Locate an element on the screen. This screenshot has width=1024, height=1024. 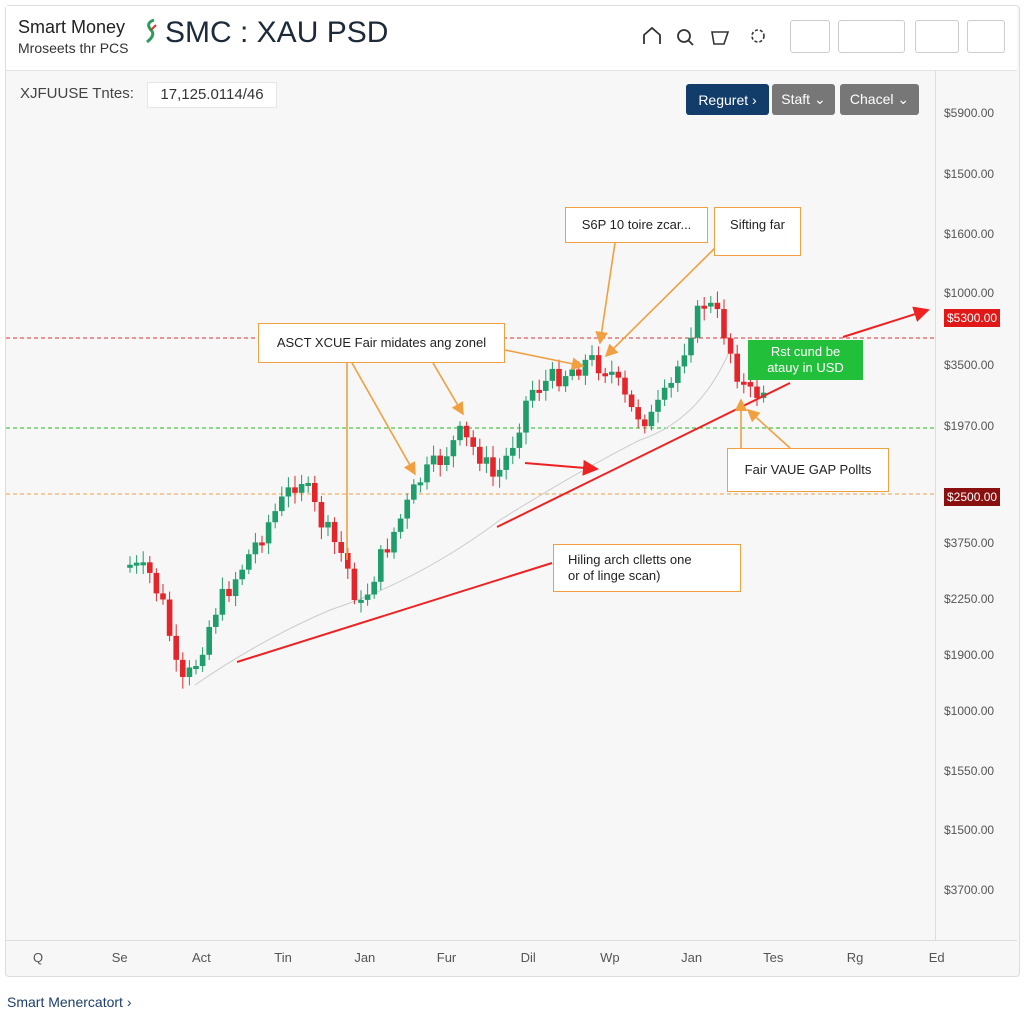
y-tick-label: $1600.00 is located at coordinates (969, 234).